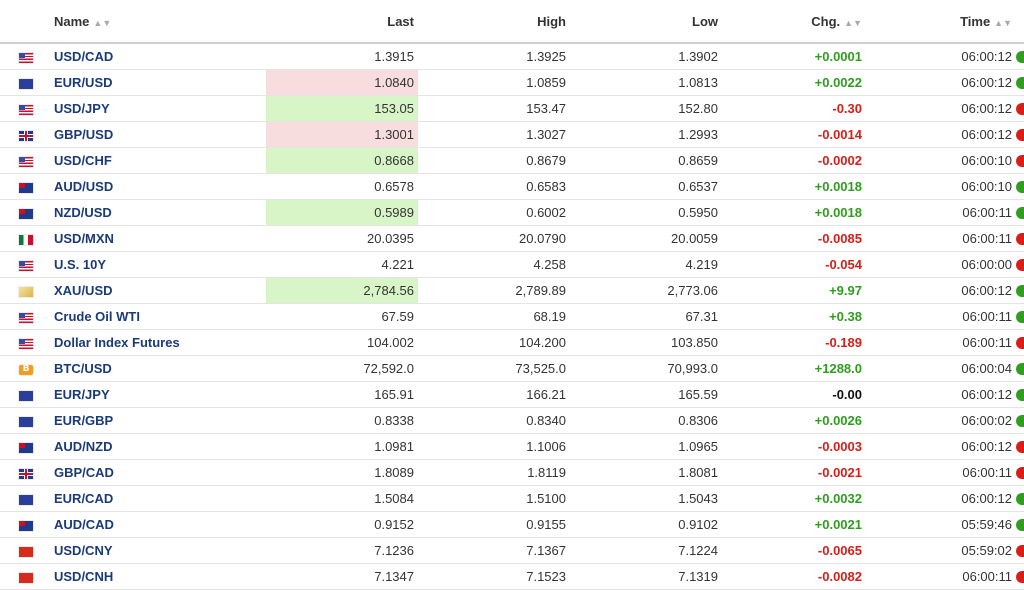  What do you see at coordinates (84, 238) in the screenshot?
I see `instrument-link: USD/MXN` at bounding box center [84, 238].